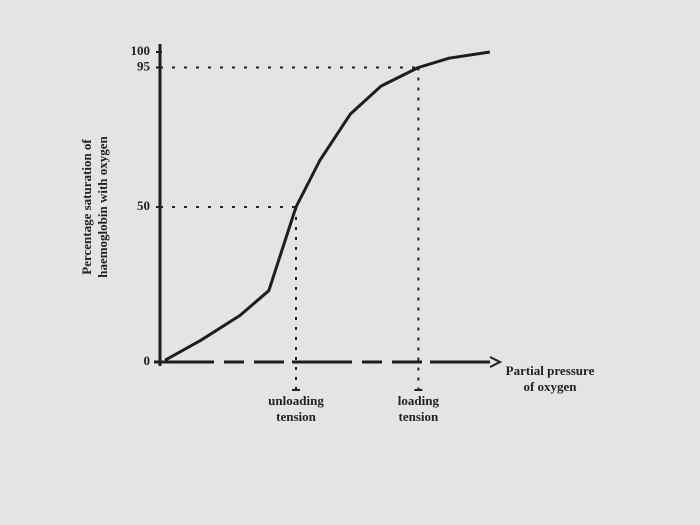  I want to click on y-tick-label: 50, so click(143, 205).